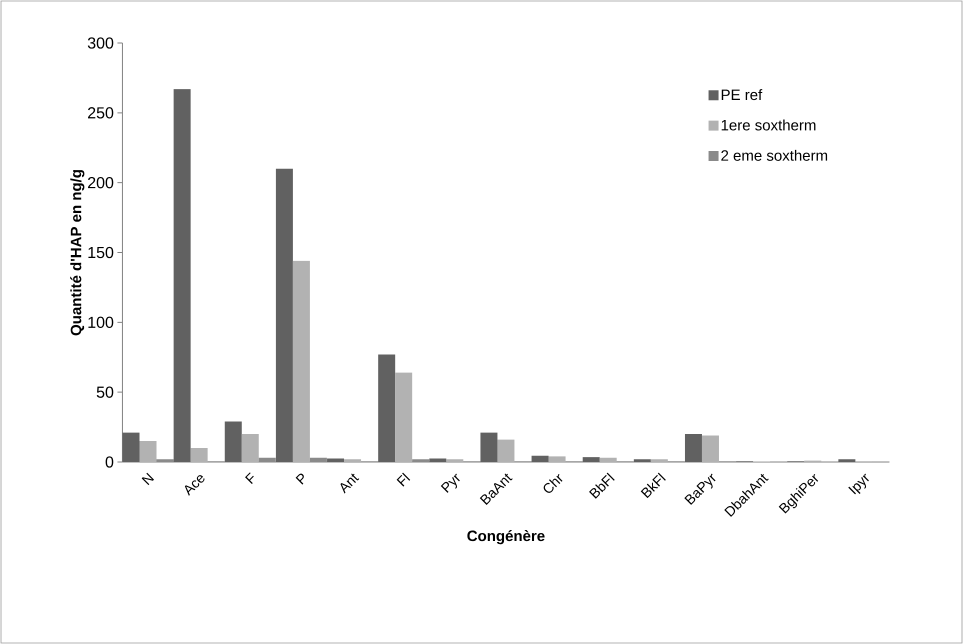 The width and height of the screenshot is (963, 644). I want to click on legend-label: 1ere soxtherm, so click(769, 124).